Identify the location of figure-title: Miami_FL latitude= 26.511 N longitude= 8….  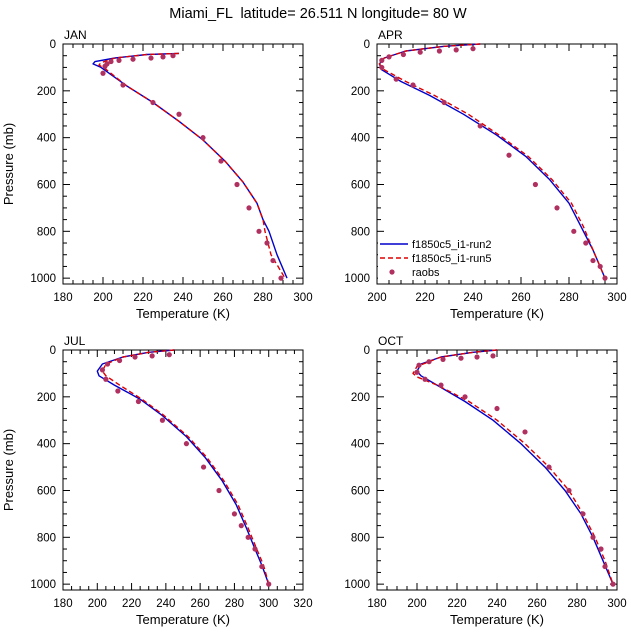
(318, 14).